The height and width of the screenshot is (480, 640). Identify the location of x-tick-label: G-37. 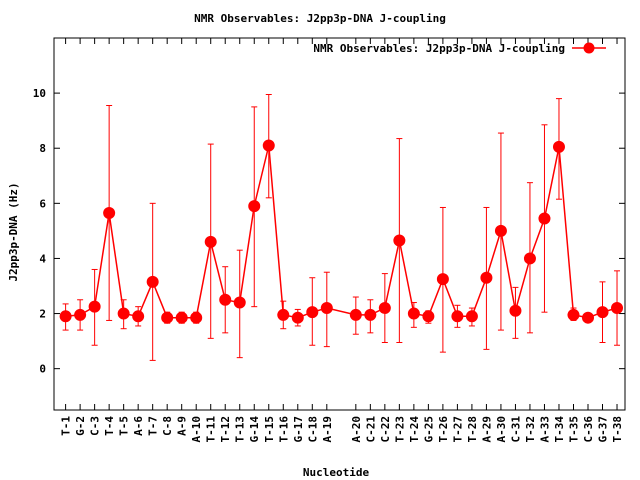
(603, 429).